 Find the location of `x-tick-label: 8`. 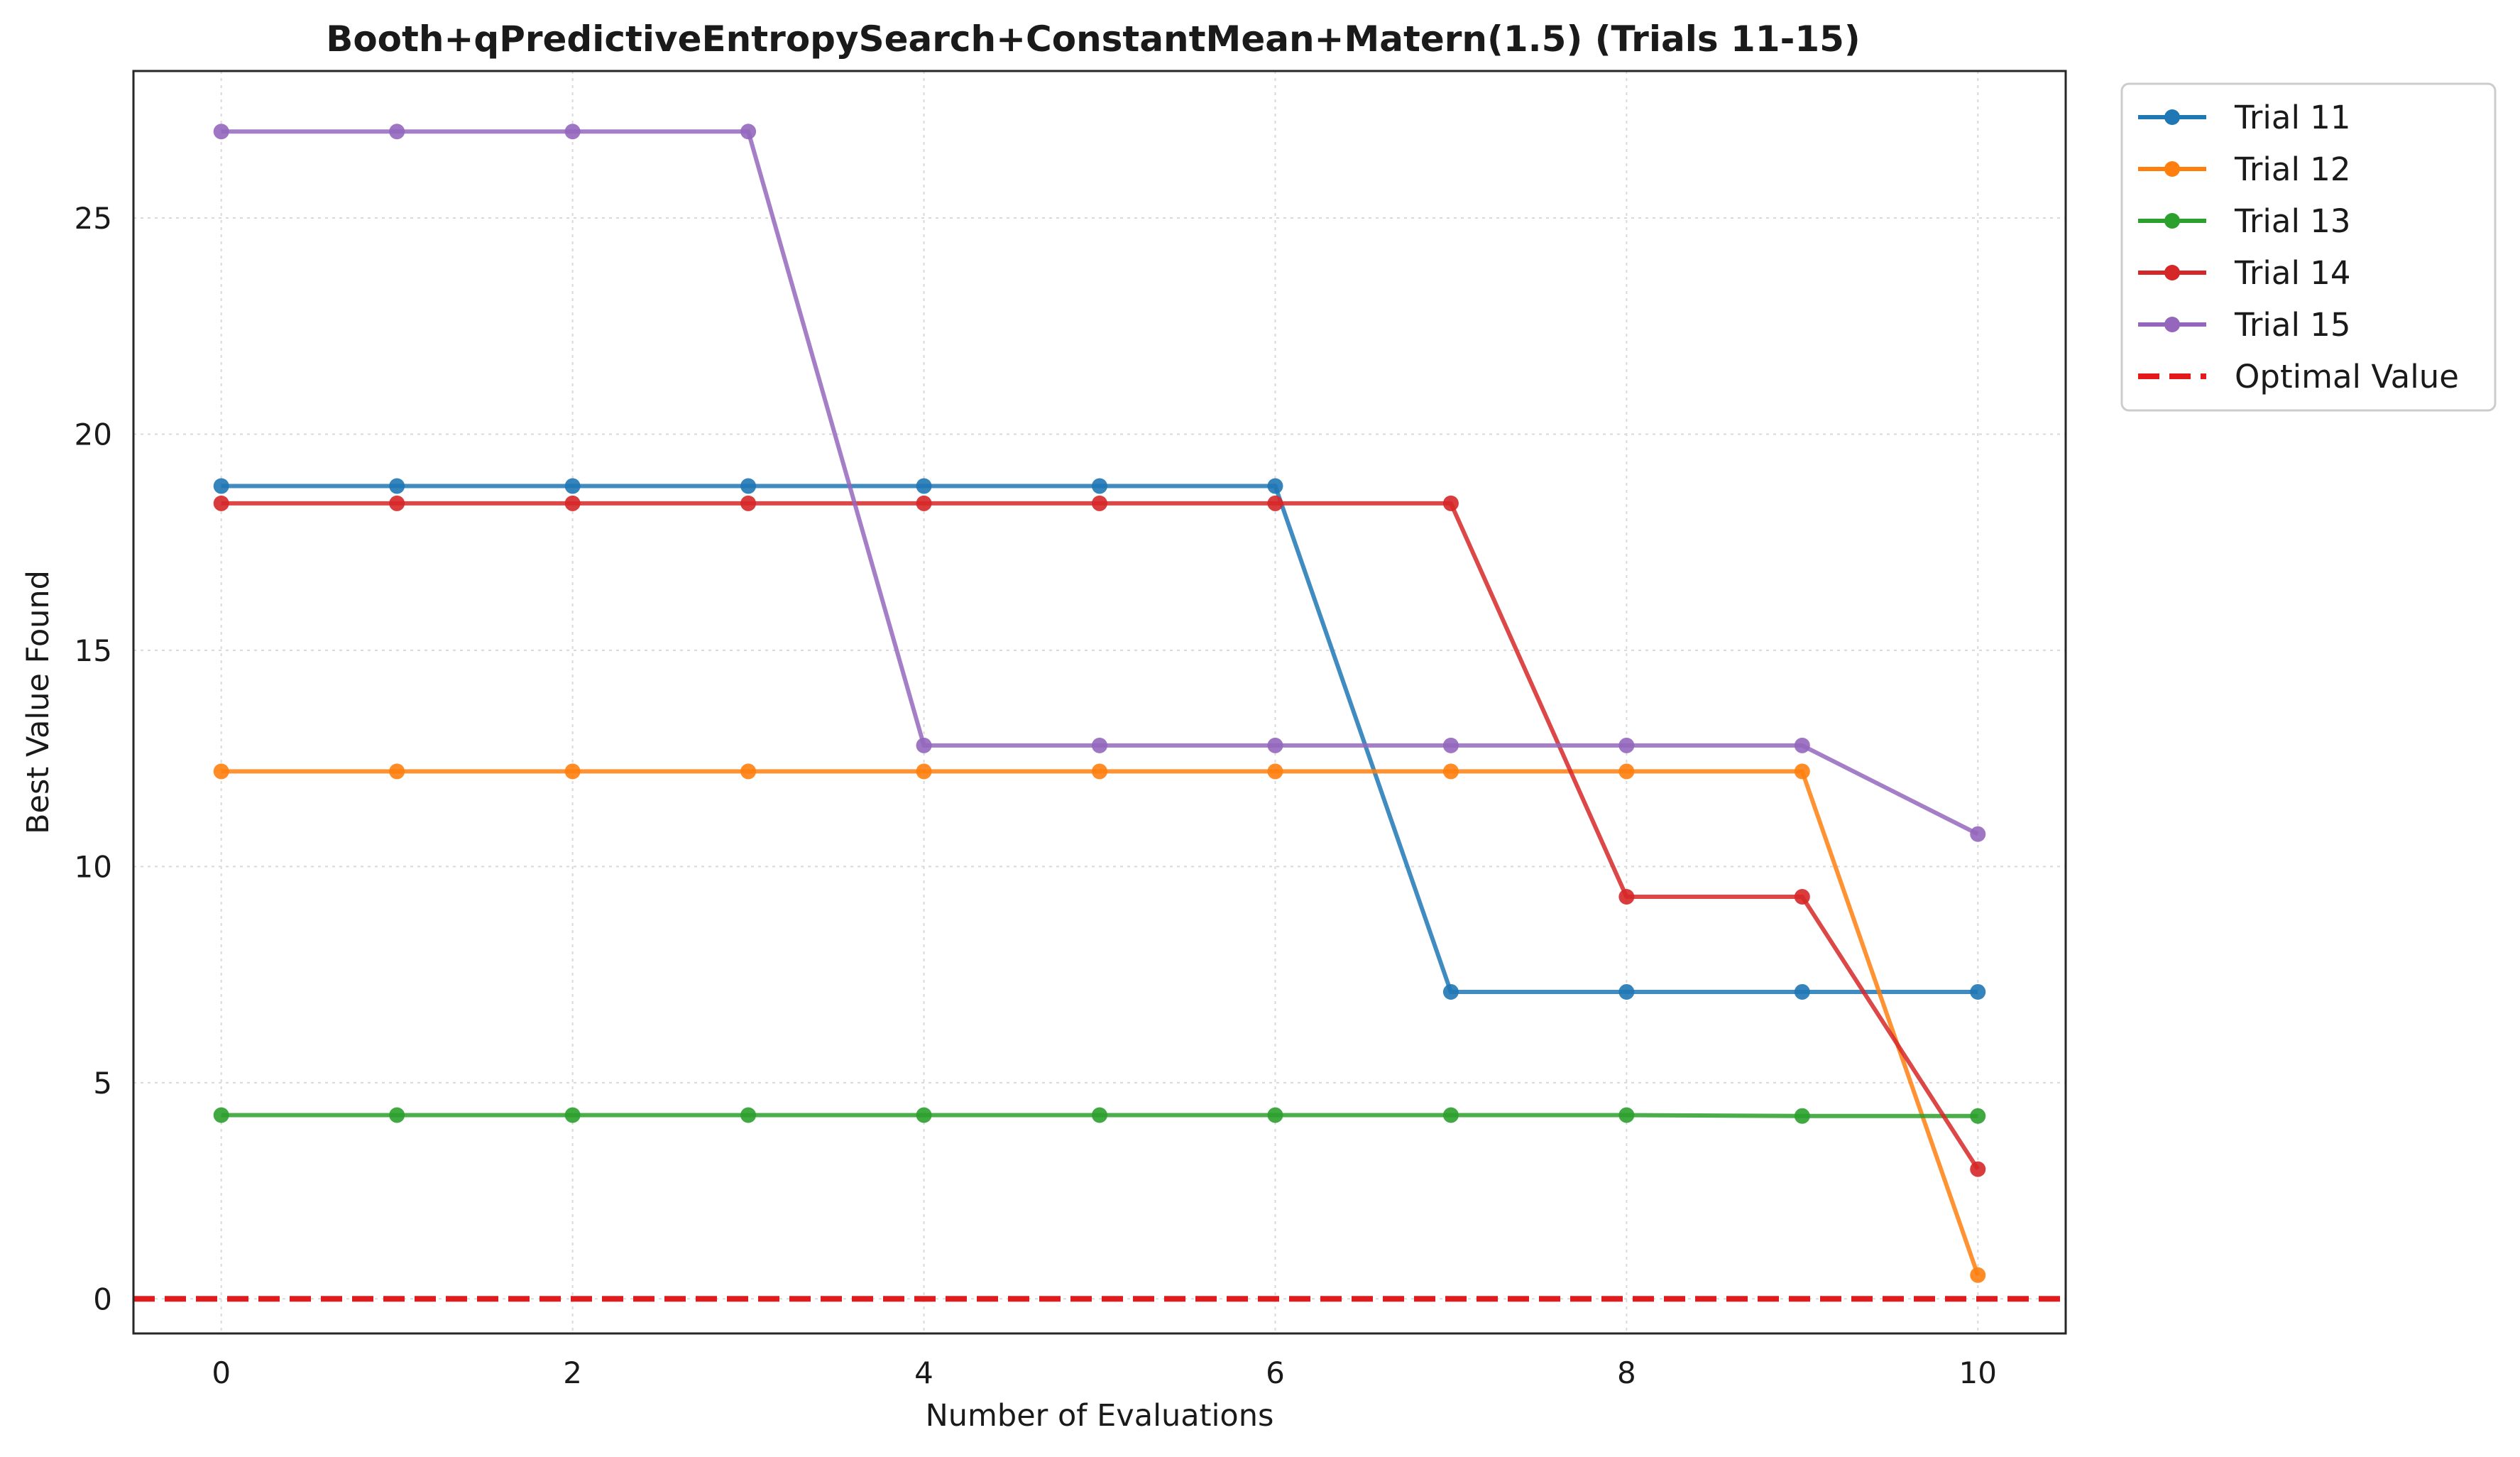

x-tick-label: 8 is located at coordinates (1627, 1372).